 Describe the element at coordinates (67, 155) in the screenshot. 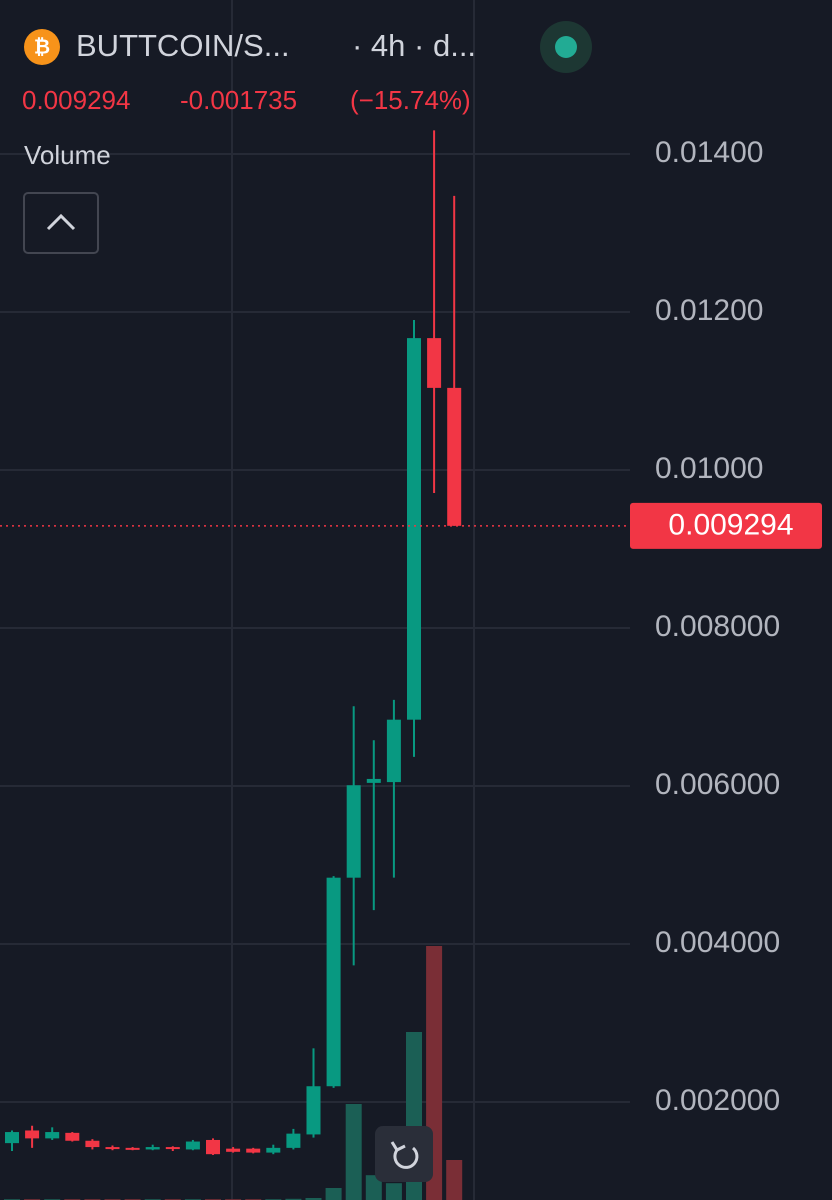

I see `volume-label: Volume` at that location.